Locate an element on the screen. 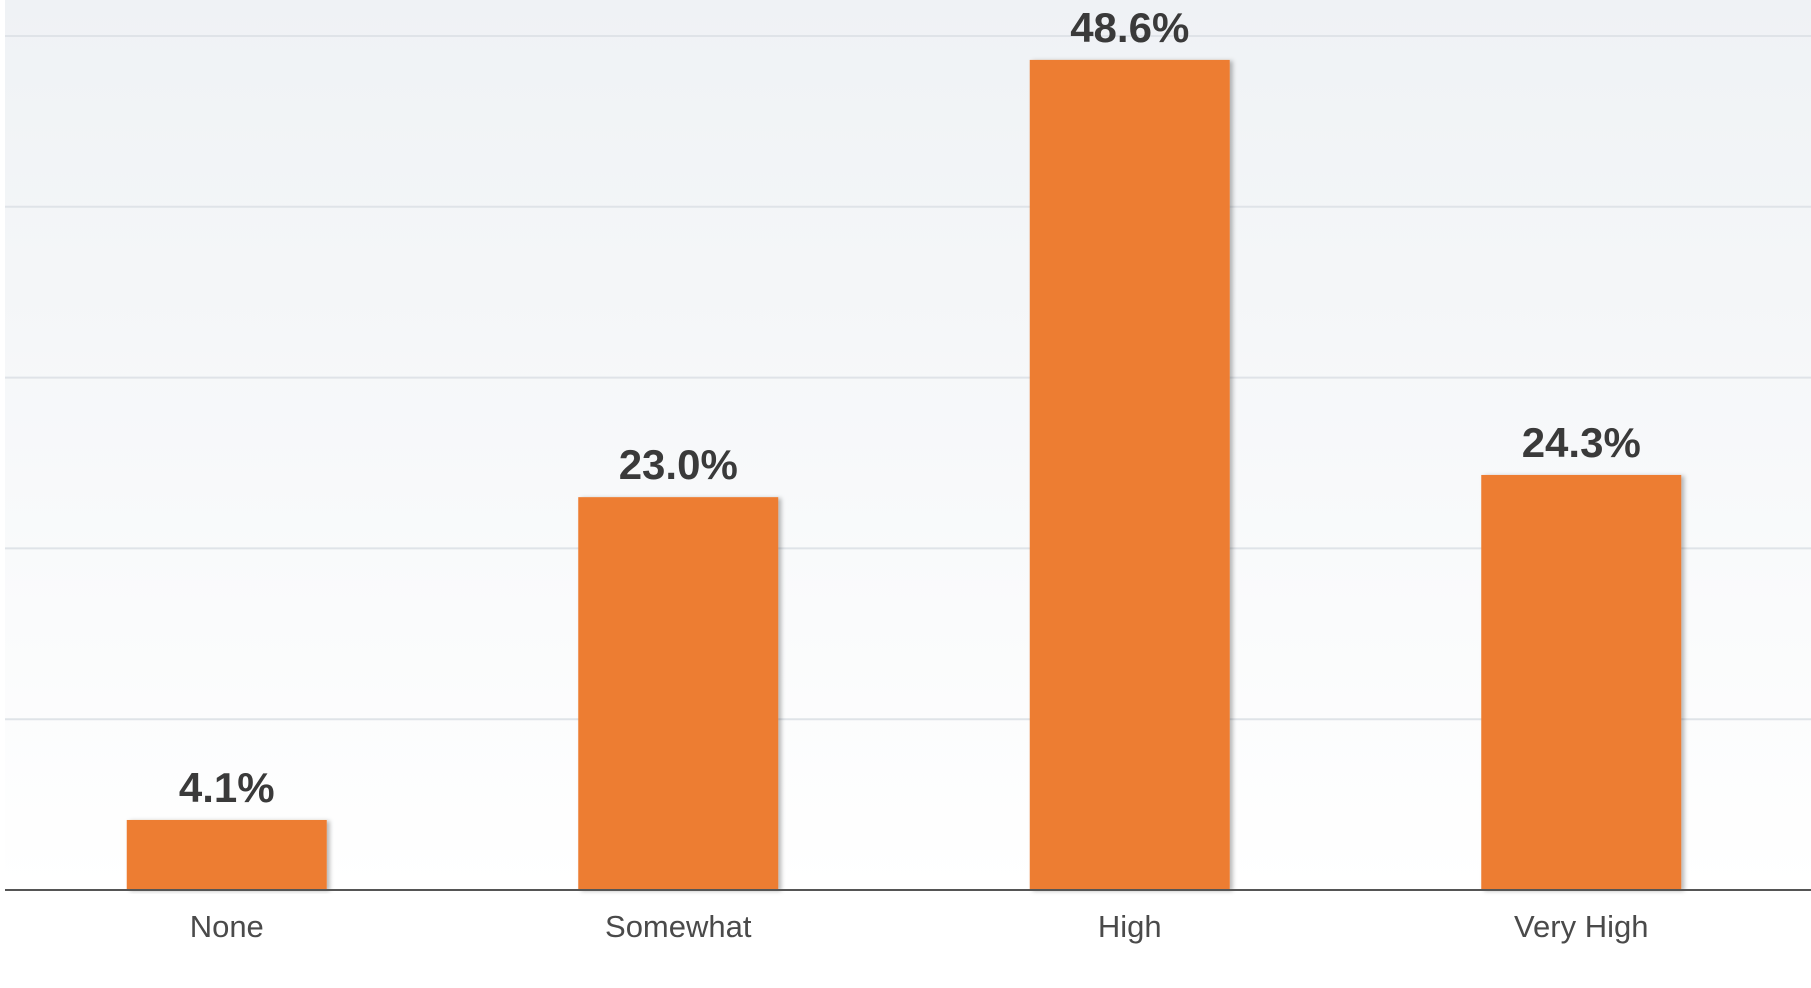 The height and width of the screenshot is (988, 1811). x-tick-label-high: High is located at coordinates (1130, 926).